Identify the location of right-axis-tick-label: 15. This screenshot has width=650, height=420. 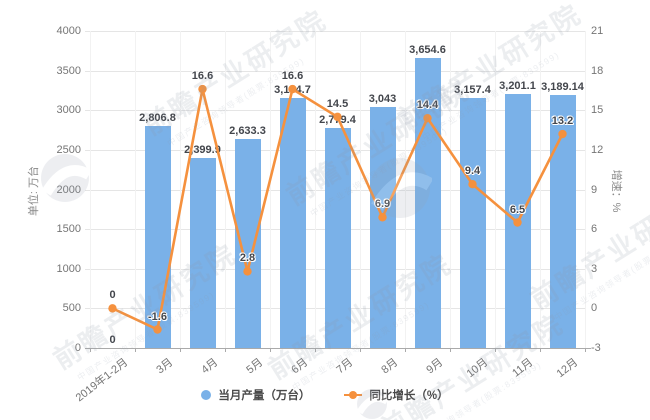
(597, 110).